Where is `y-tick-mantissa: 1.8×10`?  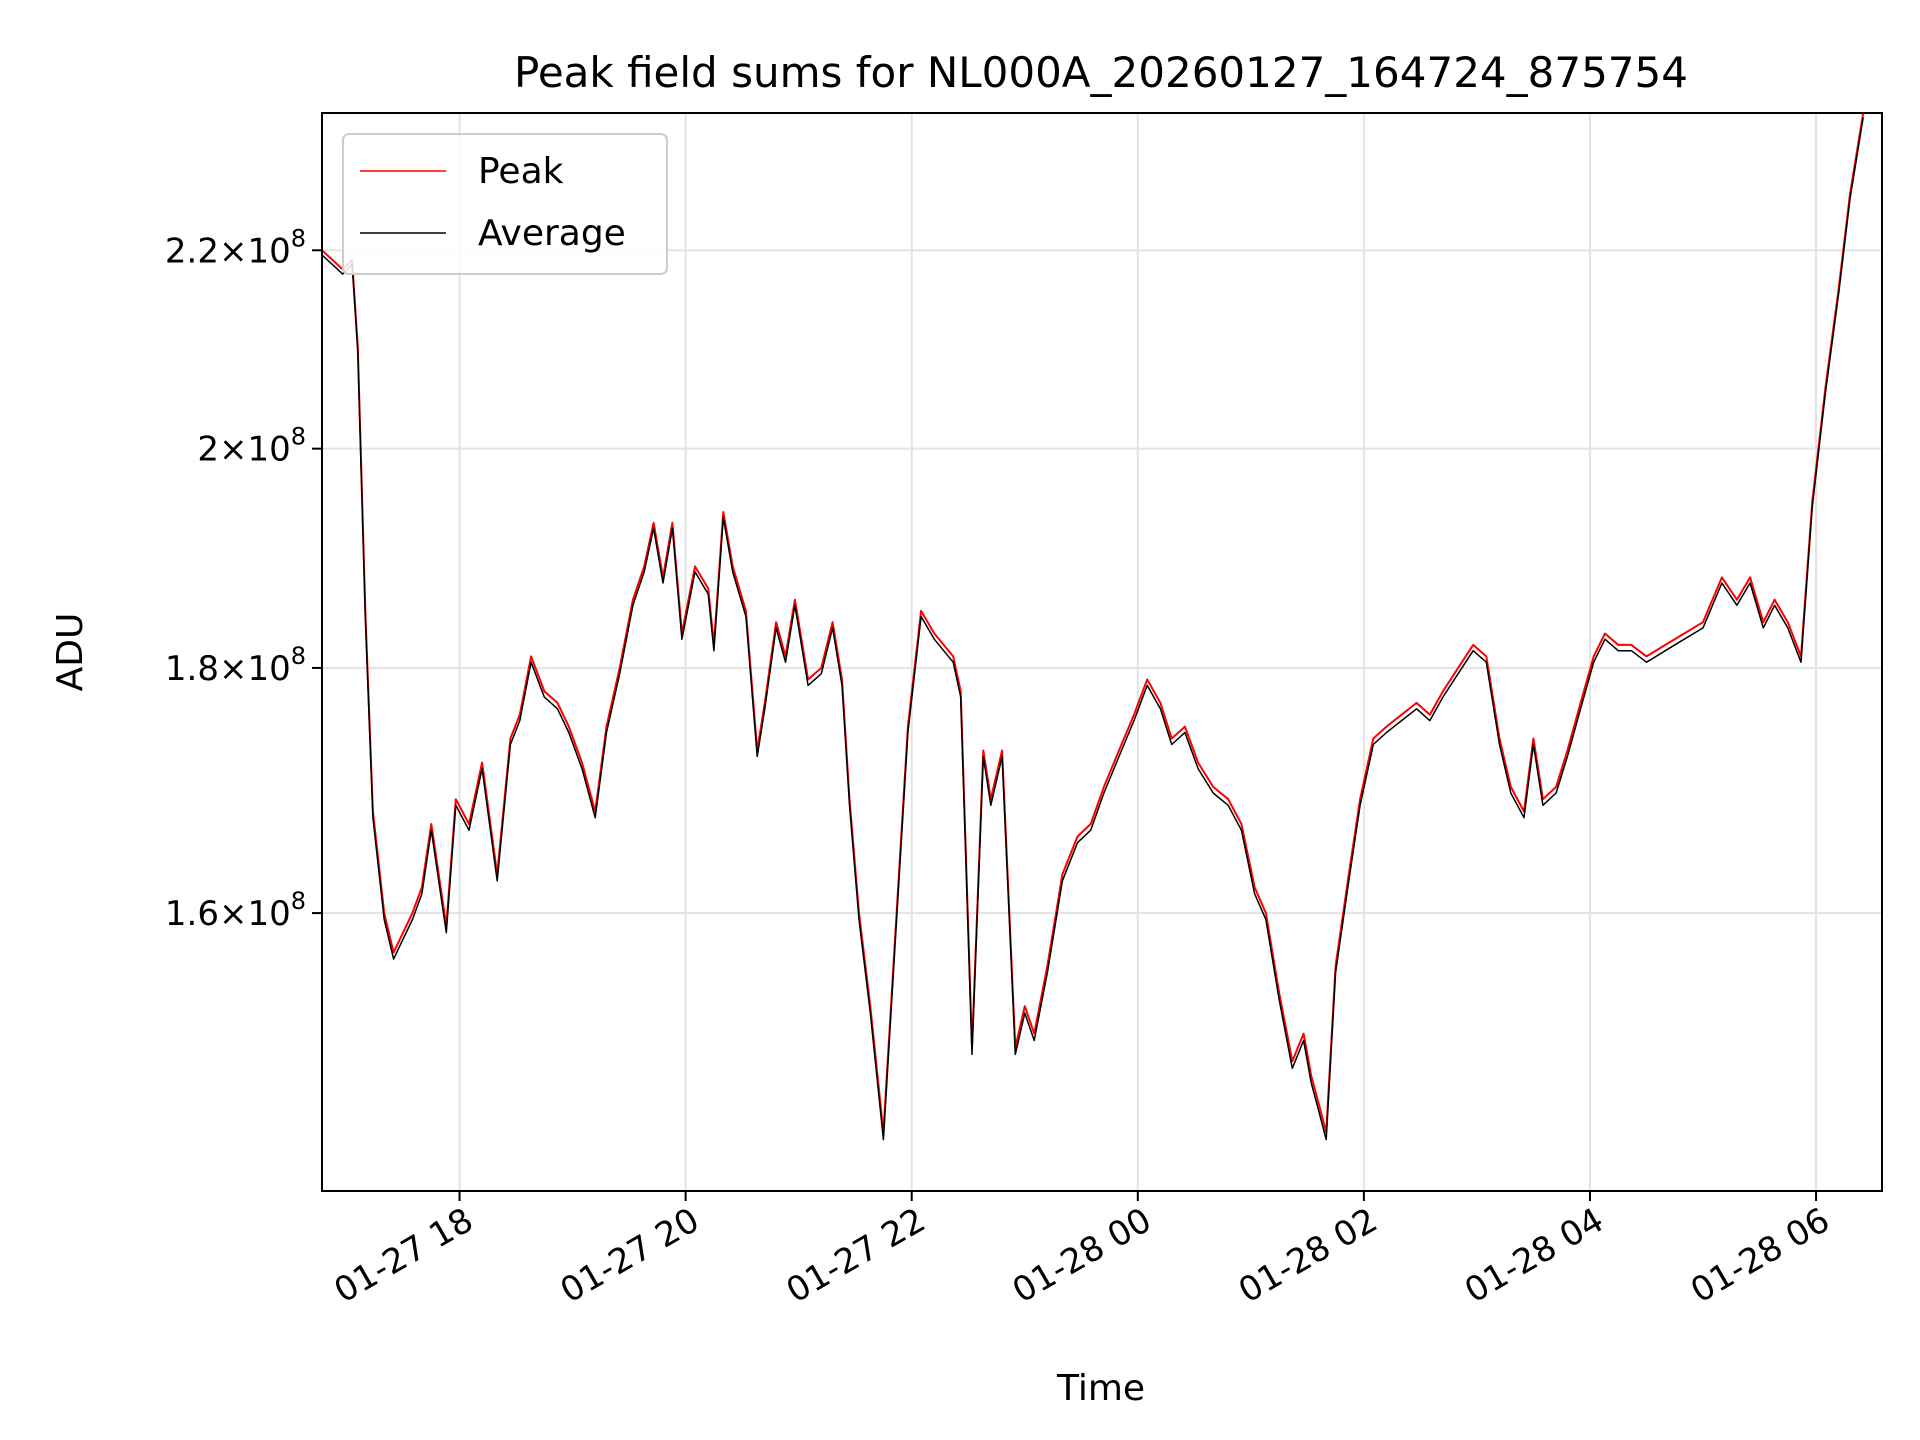 y-tick-mantissa: 1.8×10 is located at coordinates (228, 669).